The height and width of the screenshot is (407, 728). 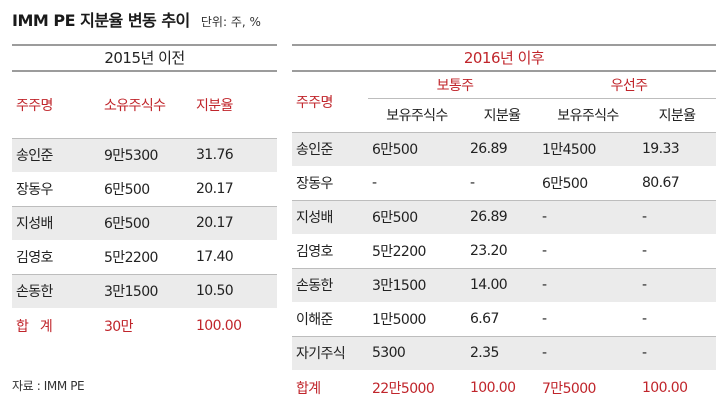 I want to click on common-ratio: 2.35, so click(x=502, y=353).